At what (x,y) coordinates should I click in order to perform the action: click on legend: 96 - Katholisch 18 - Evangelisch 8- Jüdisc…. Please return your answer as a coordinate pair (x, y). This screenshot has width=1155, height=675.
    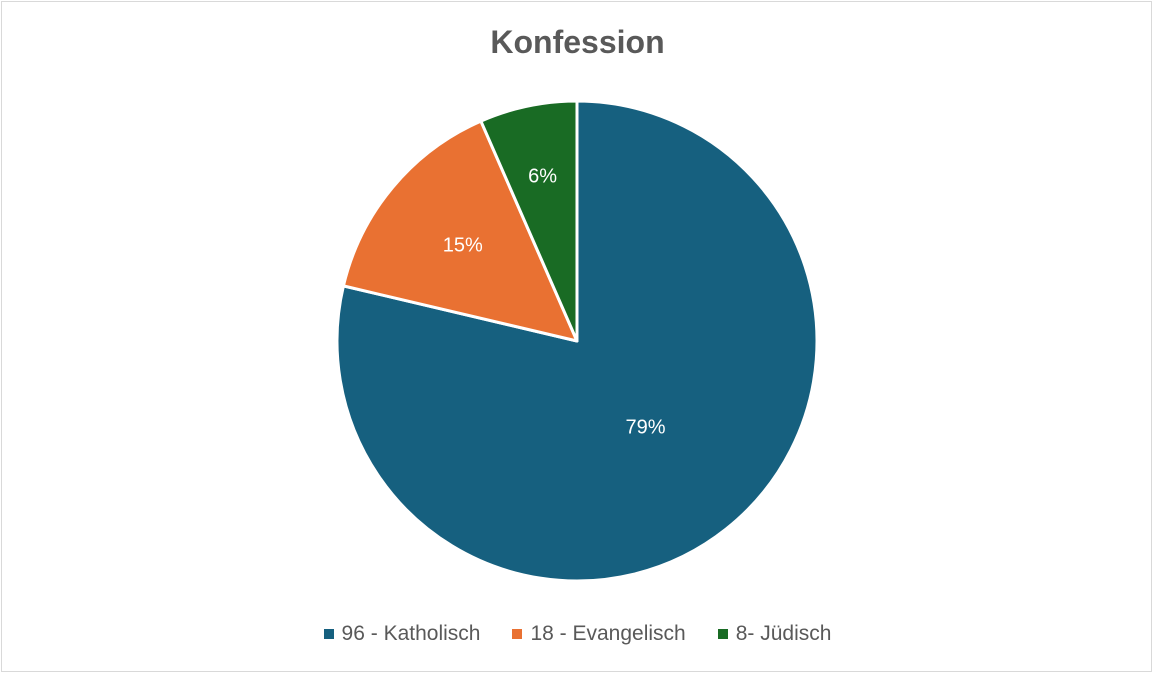
    Looking at the image, I should click on (577, 634).